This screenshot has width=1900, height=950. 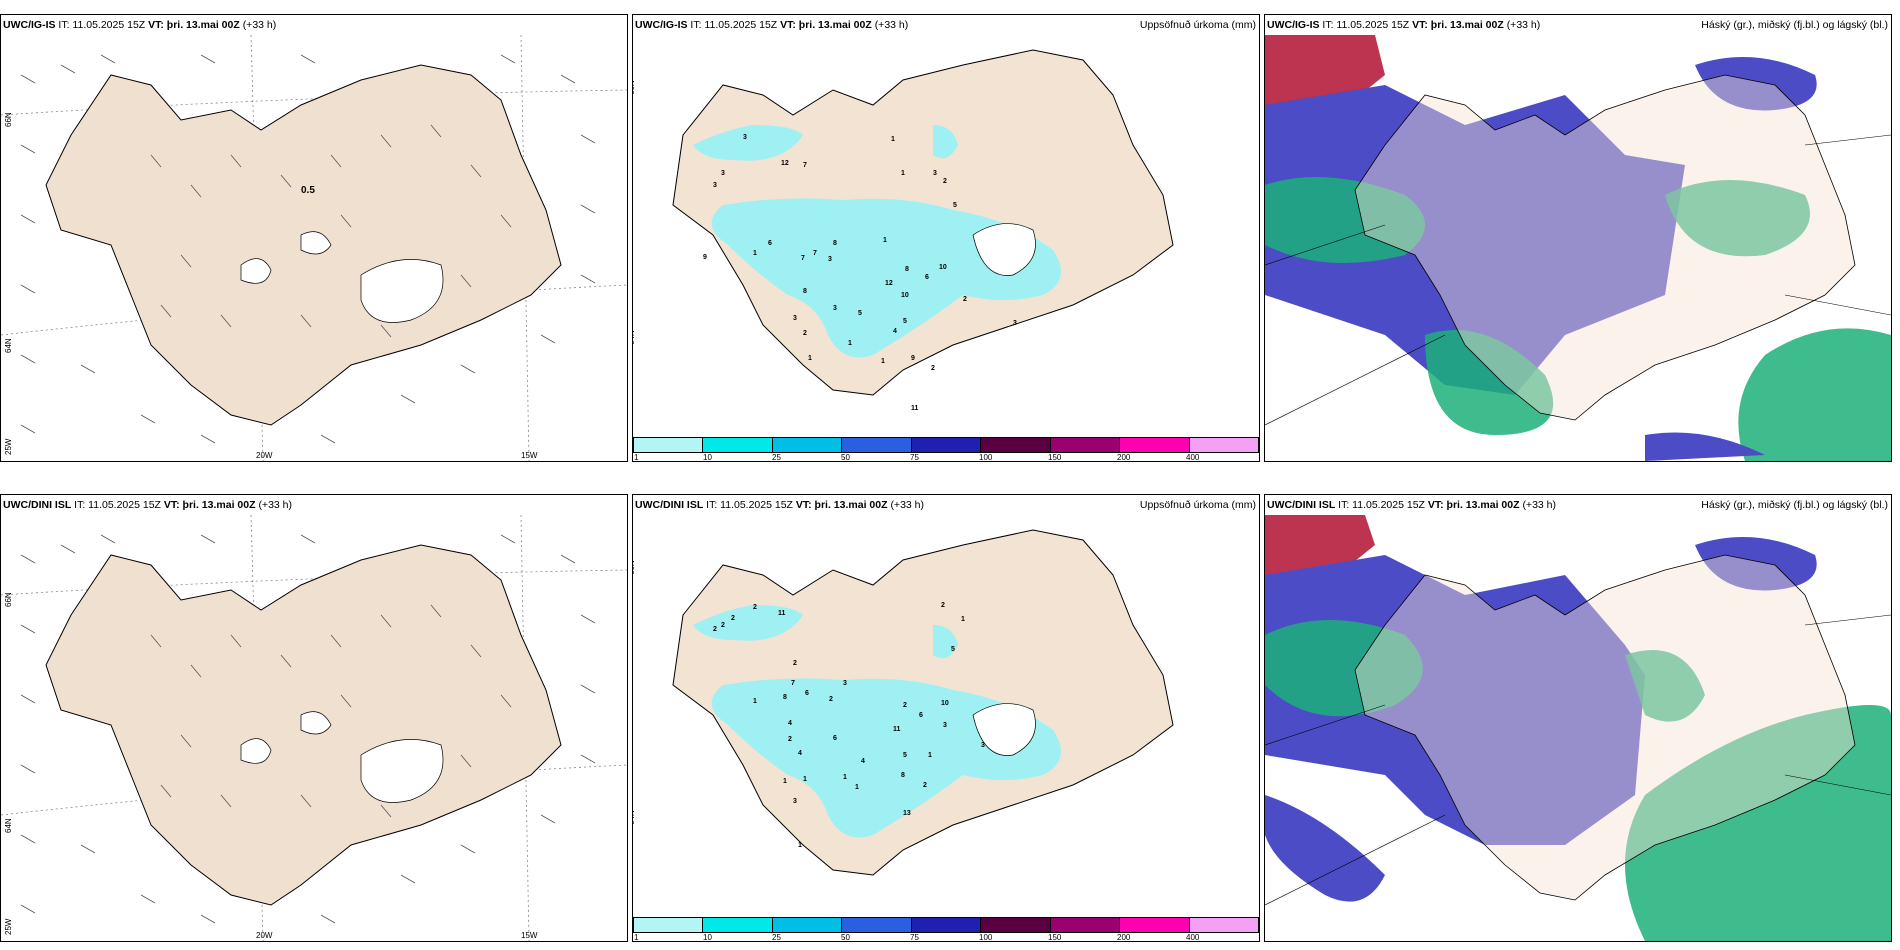 I want to click on iceland-landmass, so click(x=1605, y=247).